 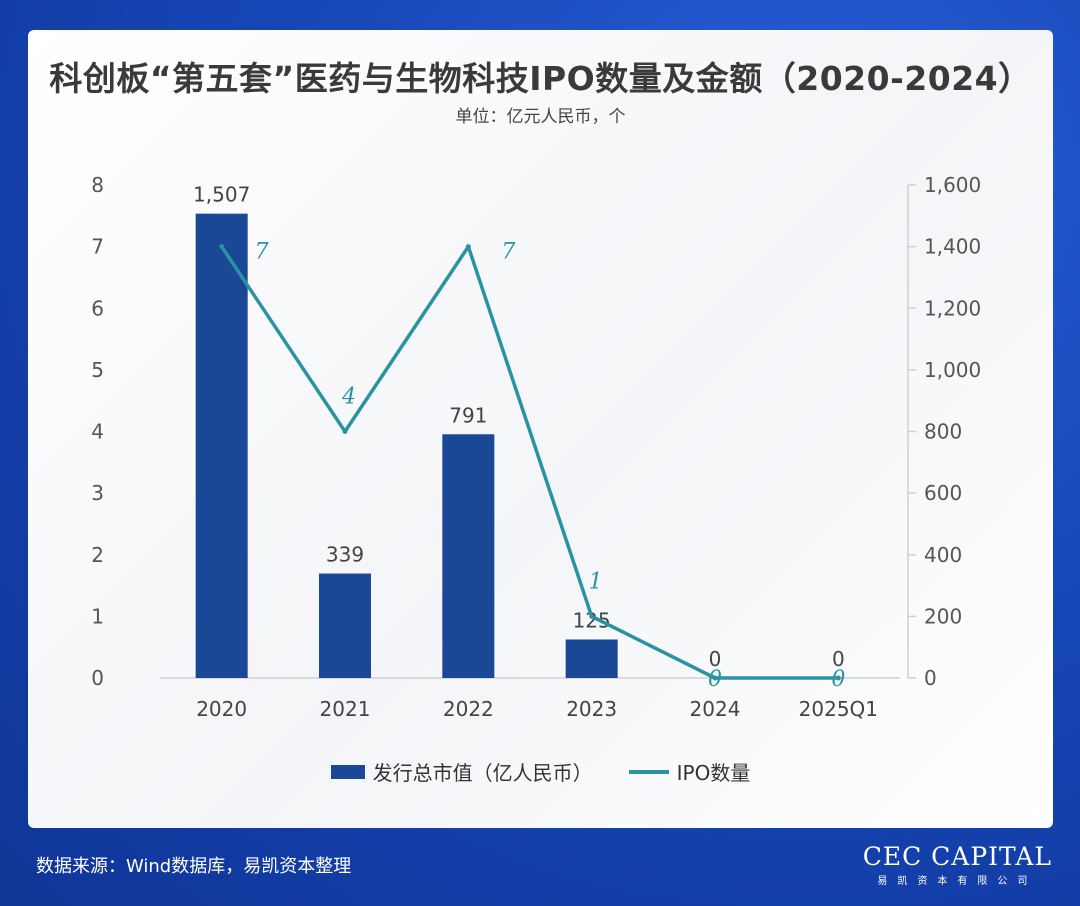 What do you see at coordinates (952, 247) in the screenshot?
I see `right-axis-tick: 1,400` at bounding box center [952, 247].